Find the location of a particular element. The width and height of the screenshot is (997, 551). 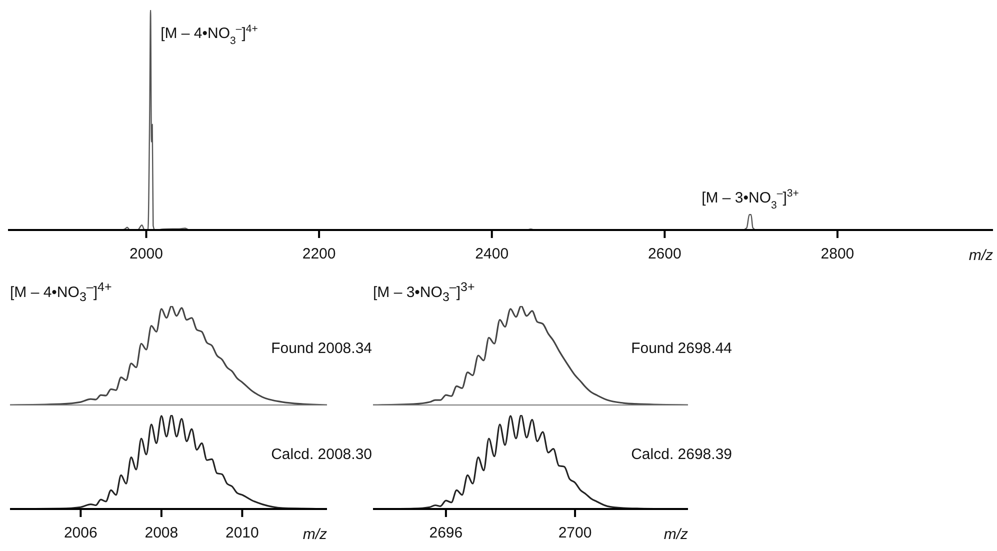

x-tick-label: 2696 is located at coordinates (446, 533).